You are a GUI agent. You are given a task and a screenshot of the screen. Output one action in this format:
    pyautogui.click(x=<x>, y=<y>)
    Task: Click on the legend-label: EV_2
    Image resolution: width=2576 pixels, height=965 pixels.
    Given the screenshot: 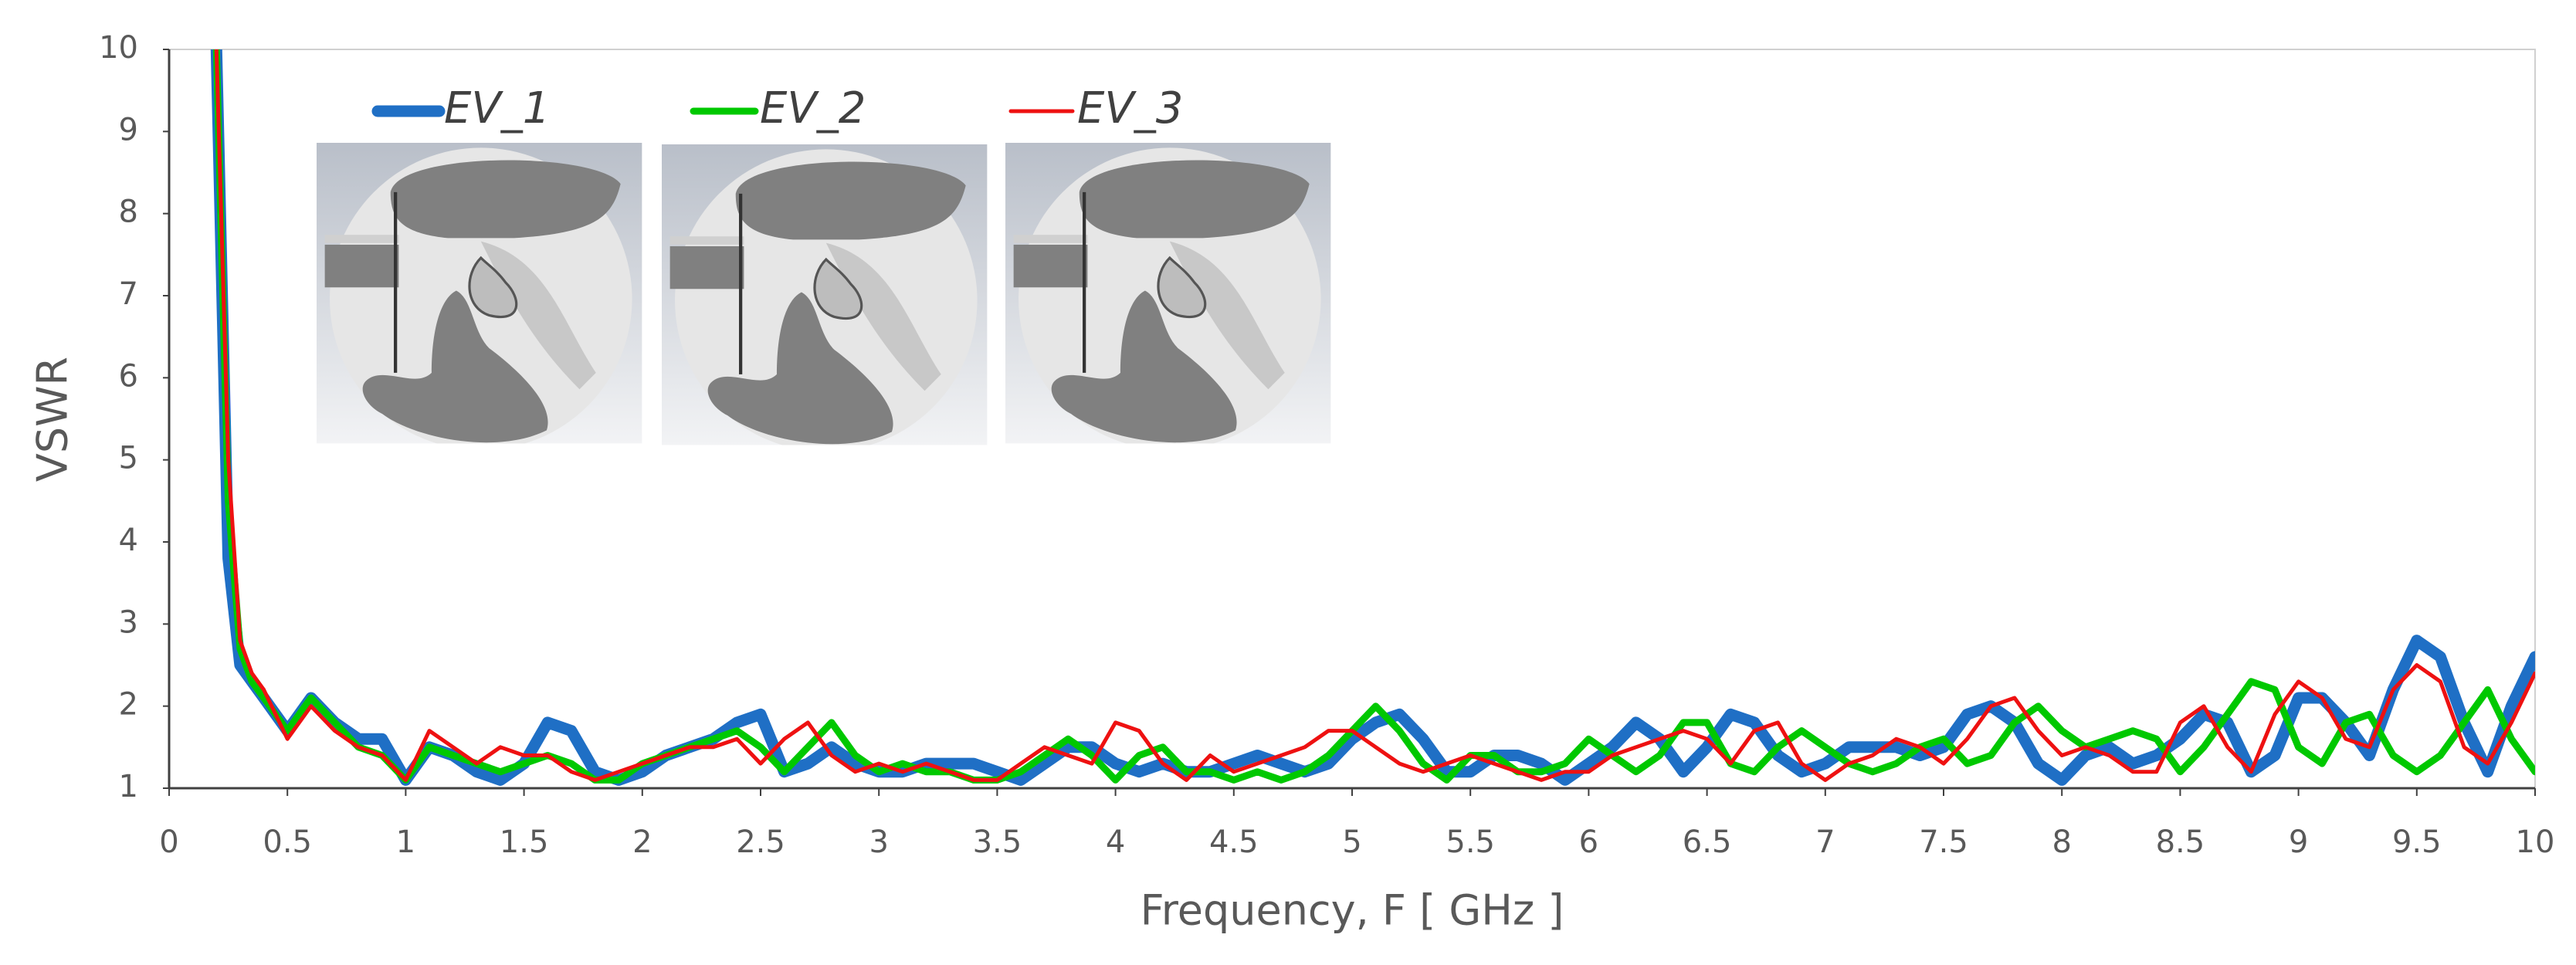 What is the action you would take?
    pyautogui.click(x=813, y=108)
    